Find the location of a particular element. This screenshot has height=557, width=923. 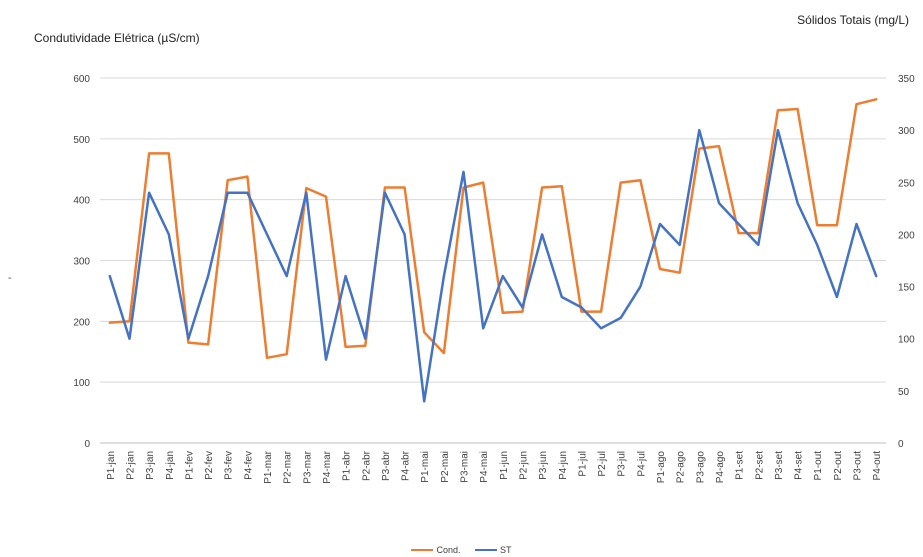

x-tick-label: P1-set is located at coordinates (740, 465).